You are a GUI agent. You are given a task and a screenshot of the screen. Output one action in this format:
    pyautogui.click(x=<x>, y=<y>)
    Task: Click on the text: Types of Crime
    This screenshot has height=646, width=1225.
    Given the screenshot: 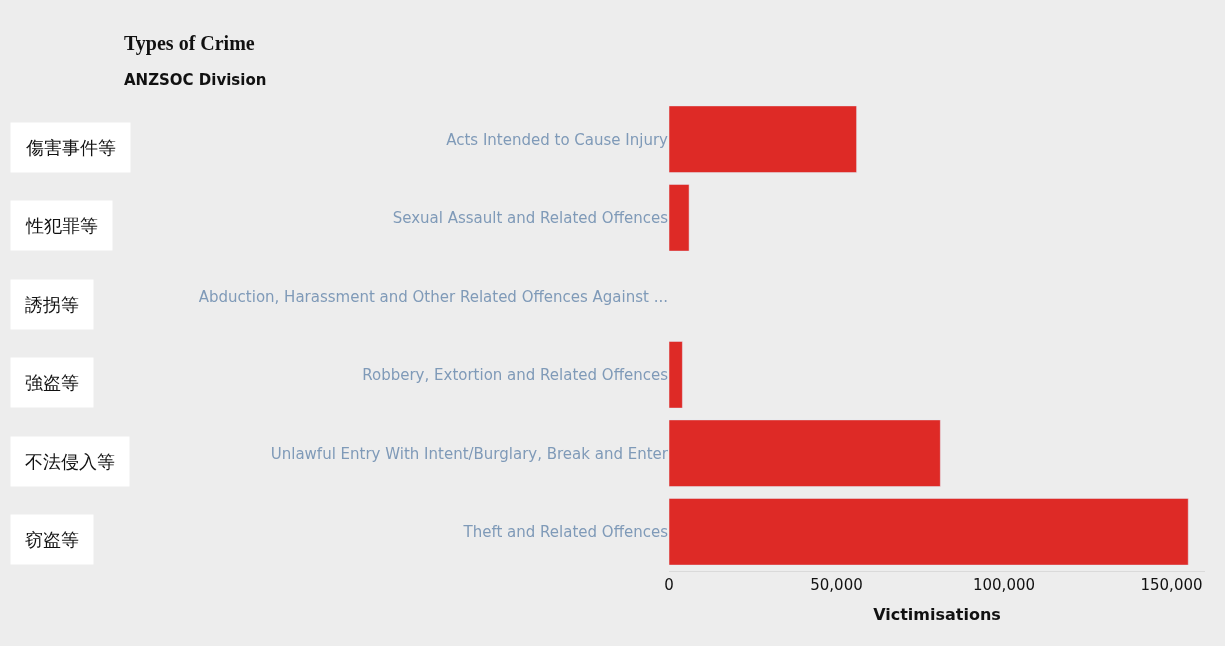 What is the action you would take?
    pyautogui.click(x=189, y=43)
    